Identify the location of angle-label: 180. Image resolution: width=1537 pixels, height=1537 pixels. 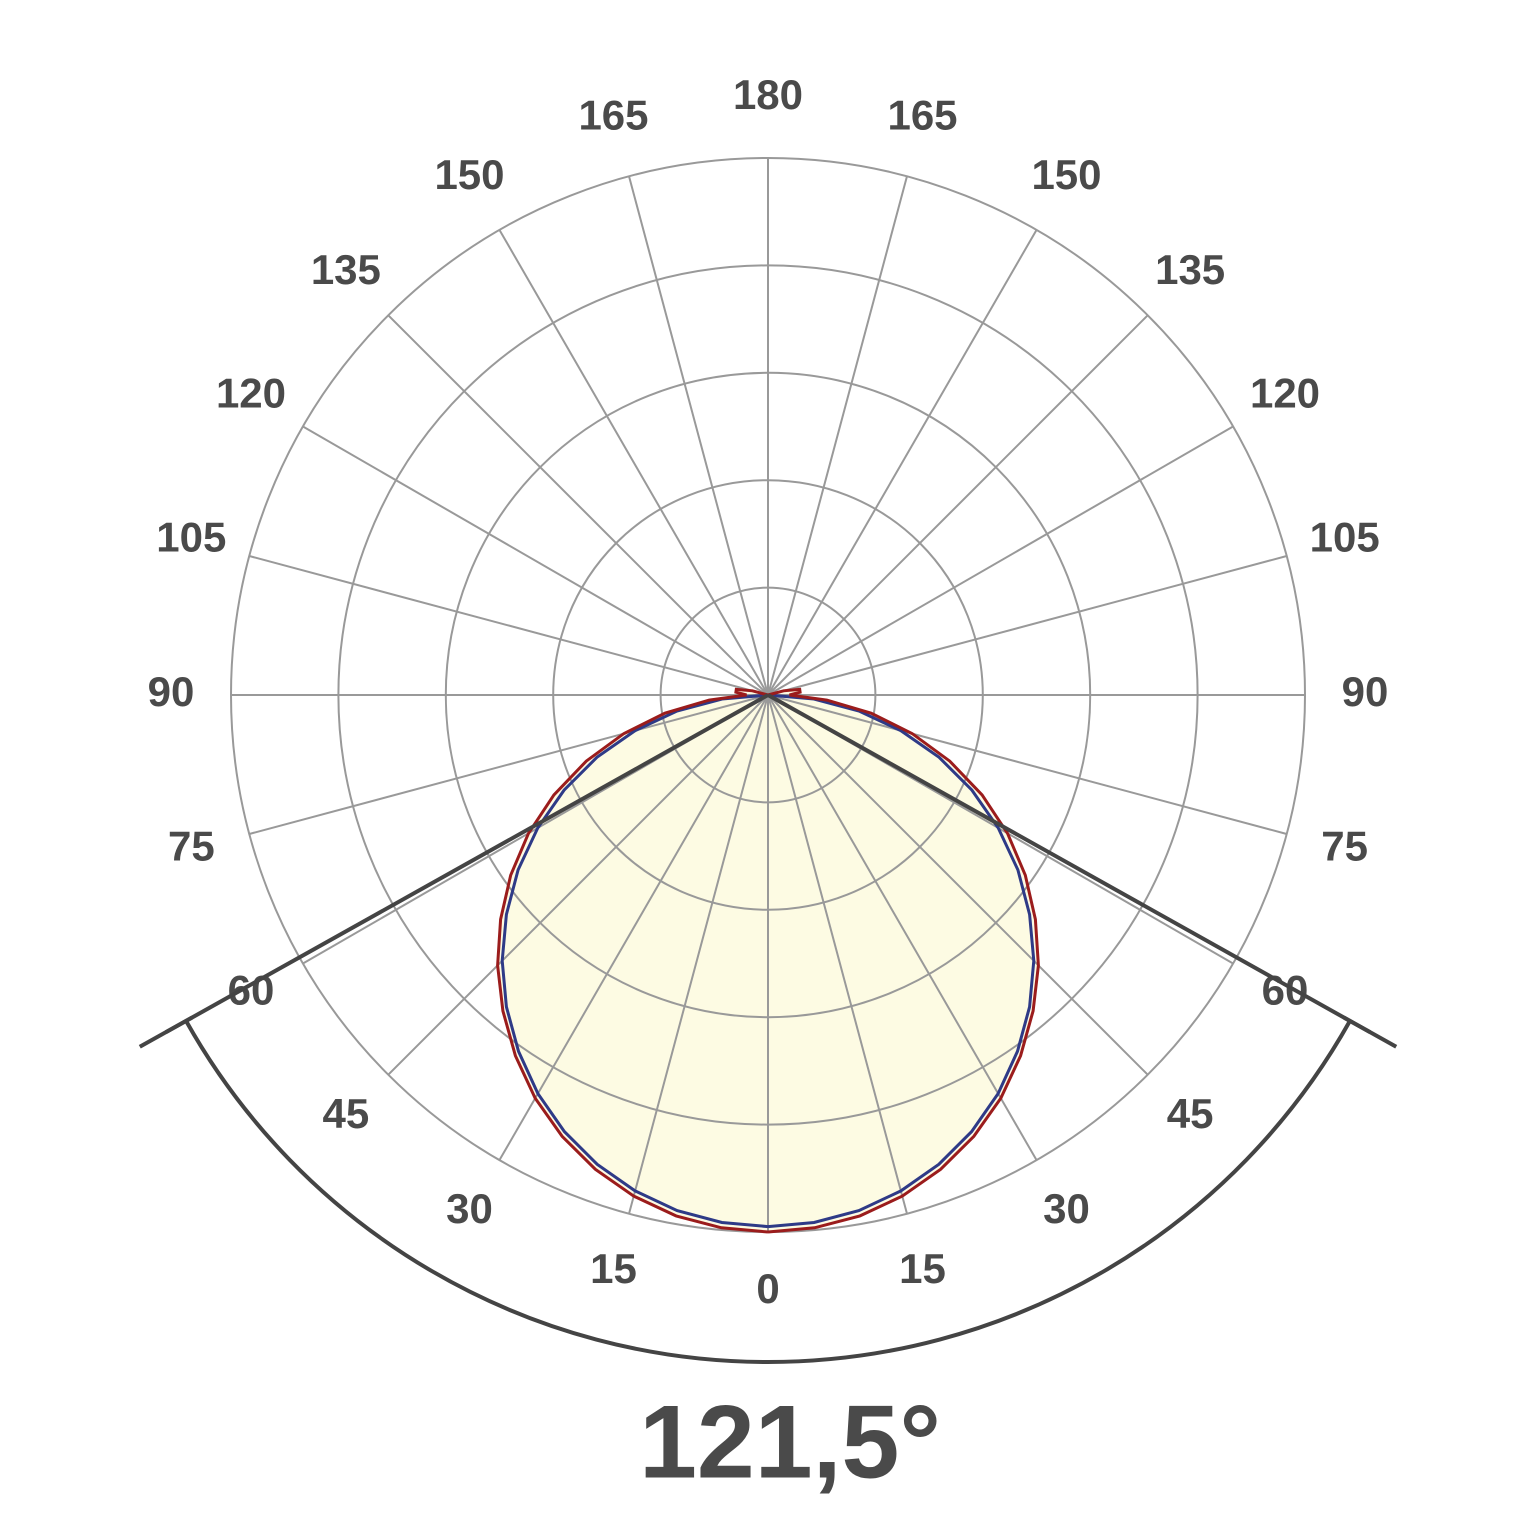
(768, 94).